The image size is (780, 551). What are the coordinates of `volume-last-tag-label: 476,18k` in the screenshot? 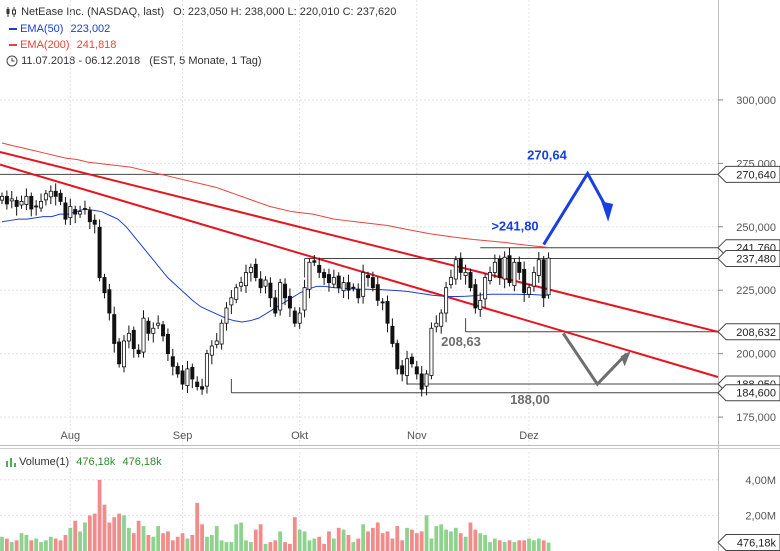 It's located at (757, 544).